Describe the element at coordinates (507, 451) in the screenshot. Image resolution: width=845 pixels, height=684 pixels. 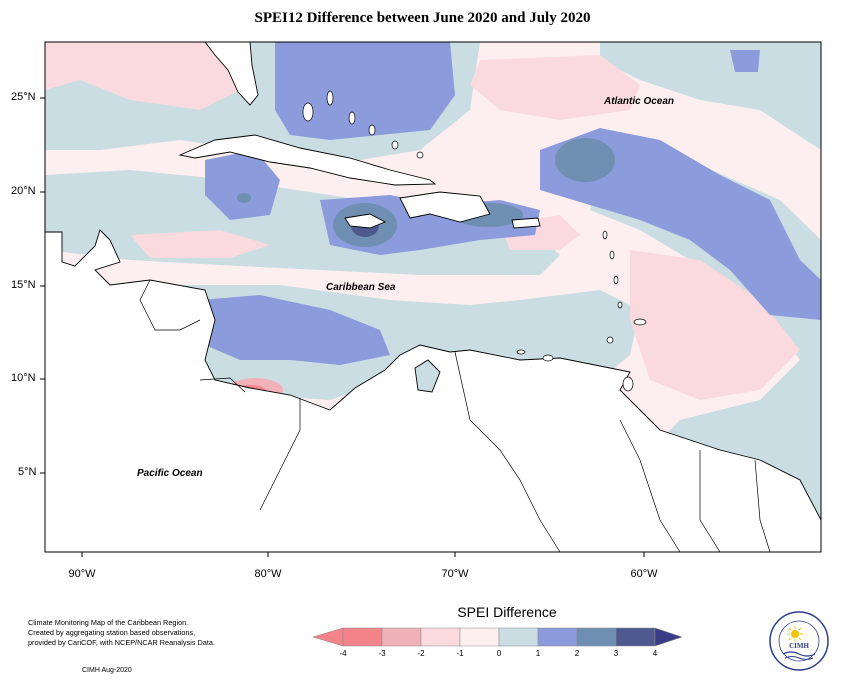
I see `border-colombia-venezuela` at that location.